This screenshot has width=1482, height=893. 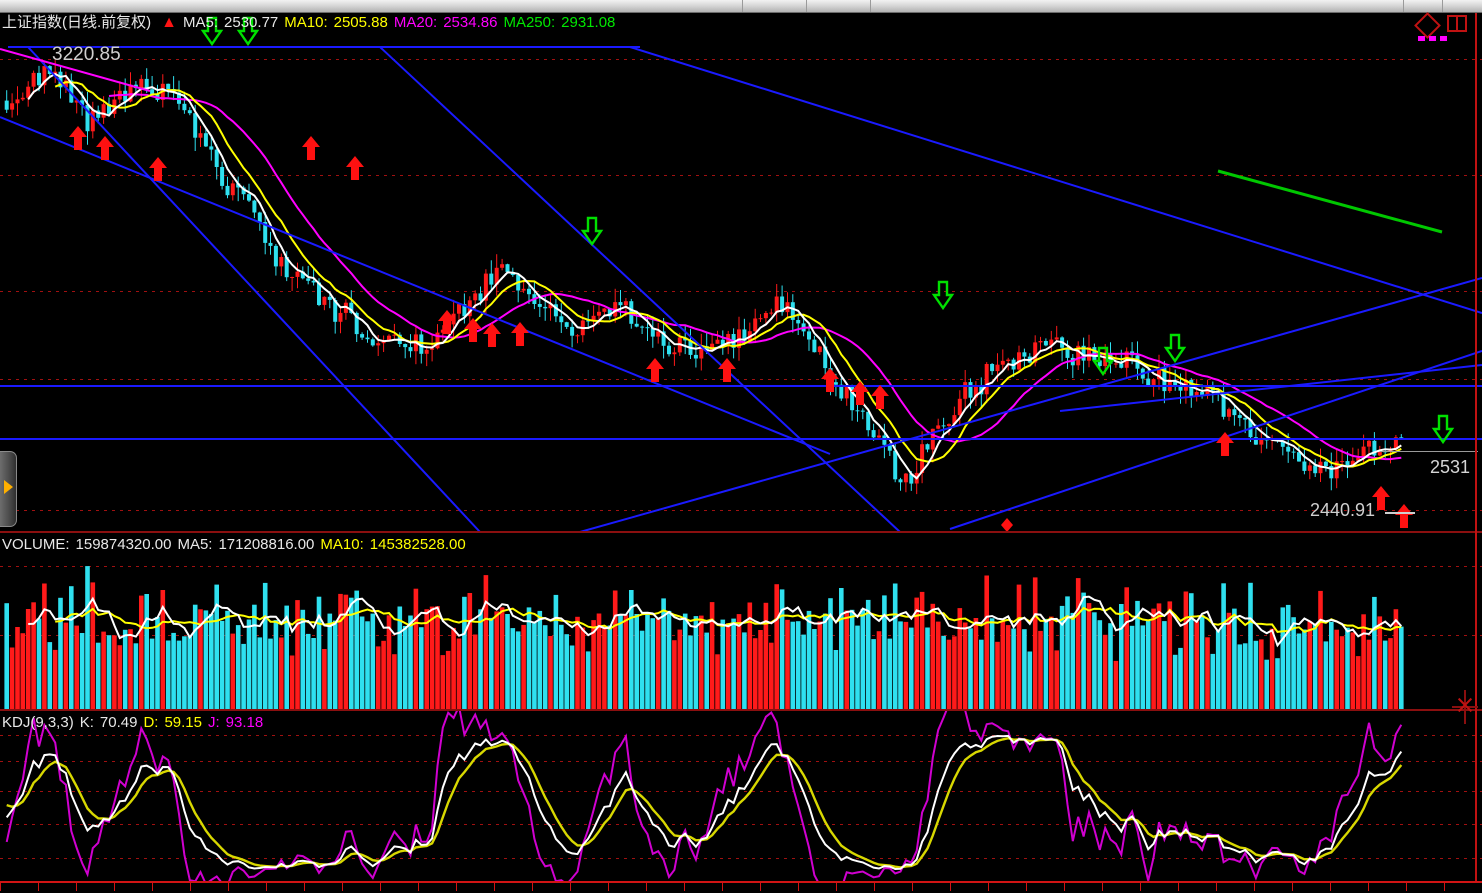 I want to click on ellipsis-icon, so click(x=1438, y=39).